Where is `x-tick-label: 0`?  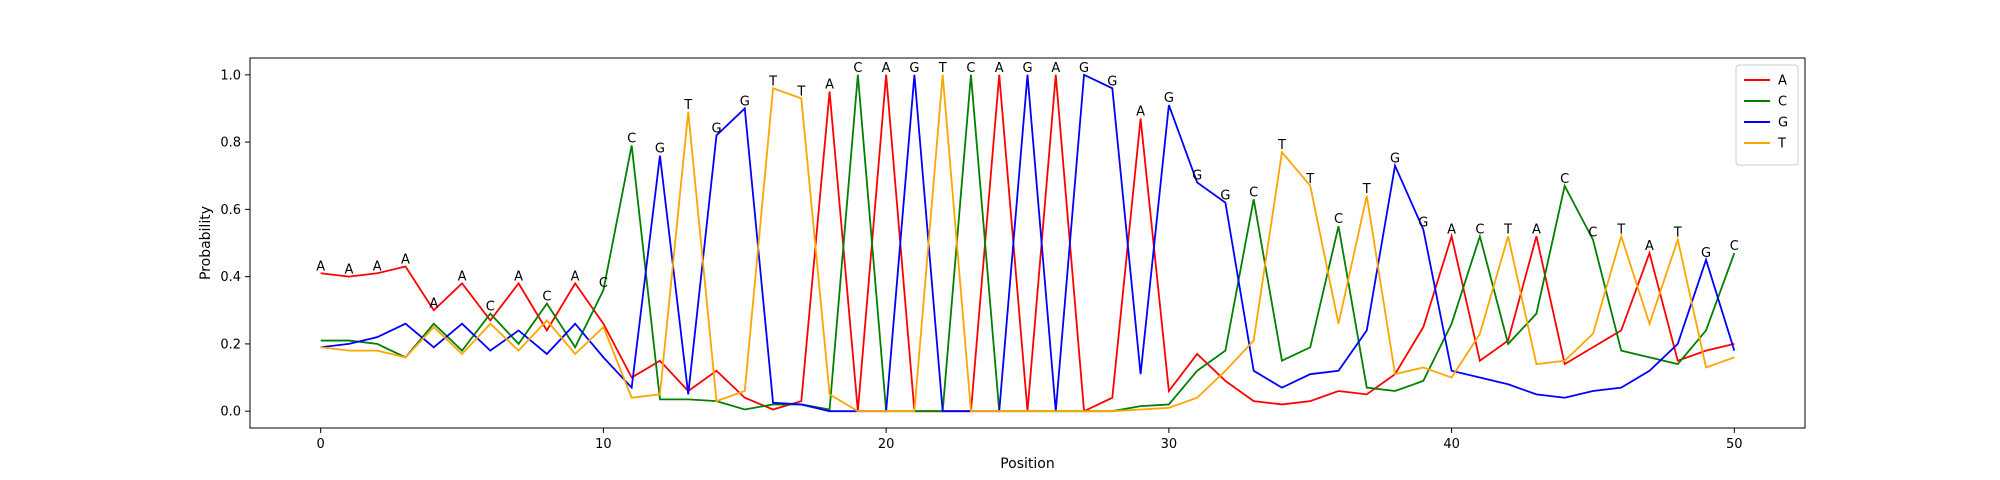 x-tick-label: 0 is located at coordinates (321, 444).